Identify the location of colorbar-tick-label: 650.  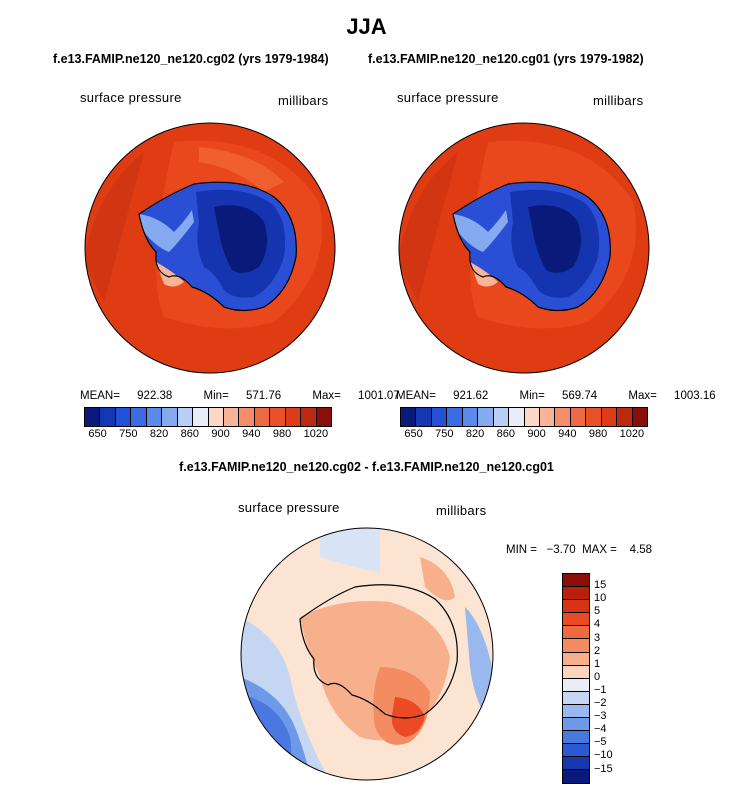
(413, 434).